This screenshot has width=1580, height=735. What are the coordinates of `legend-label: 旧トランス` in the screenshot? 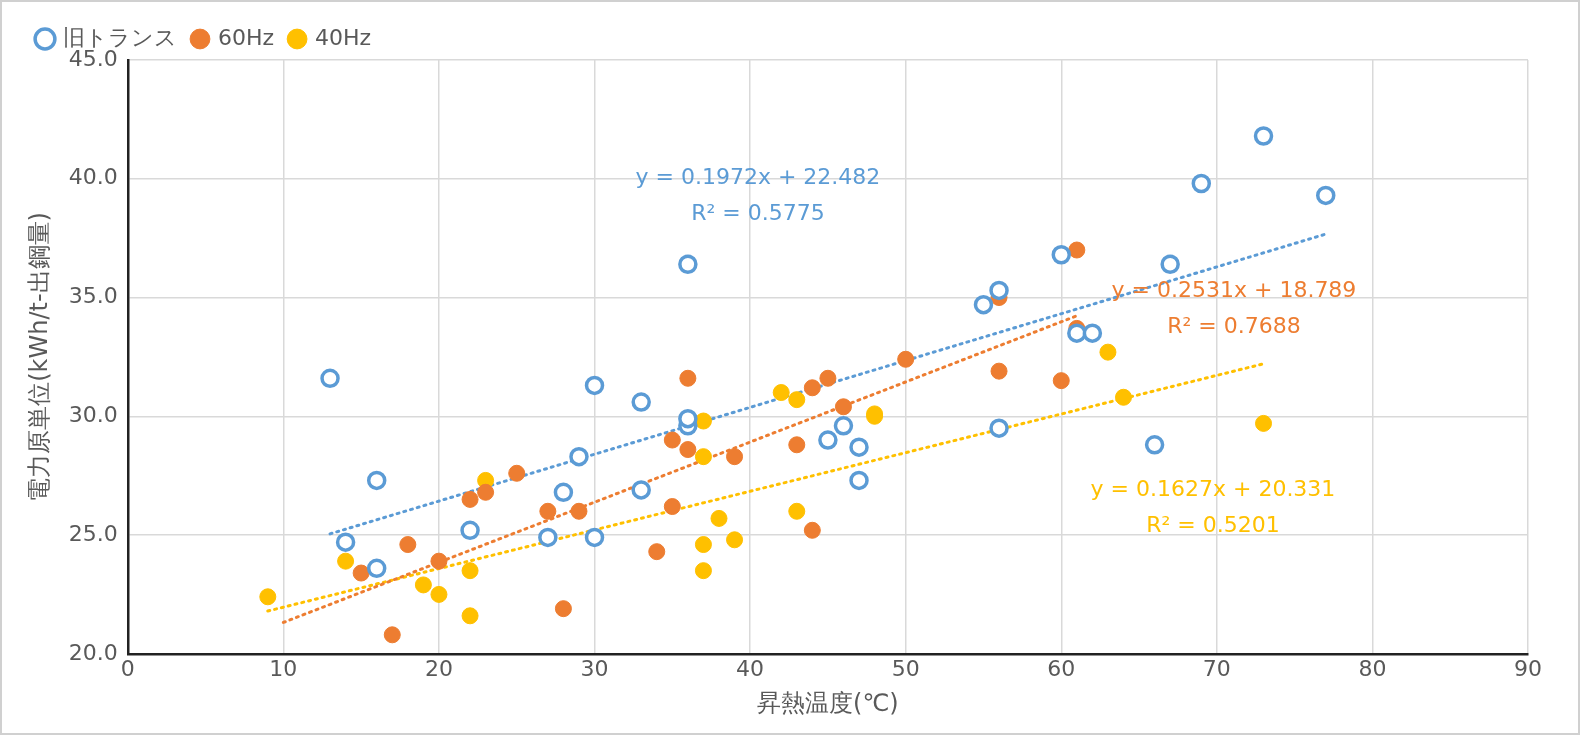 It's located at (120, 37).